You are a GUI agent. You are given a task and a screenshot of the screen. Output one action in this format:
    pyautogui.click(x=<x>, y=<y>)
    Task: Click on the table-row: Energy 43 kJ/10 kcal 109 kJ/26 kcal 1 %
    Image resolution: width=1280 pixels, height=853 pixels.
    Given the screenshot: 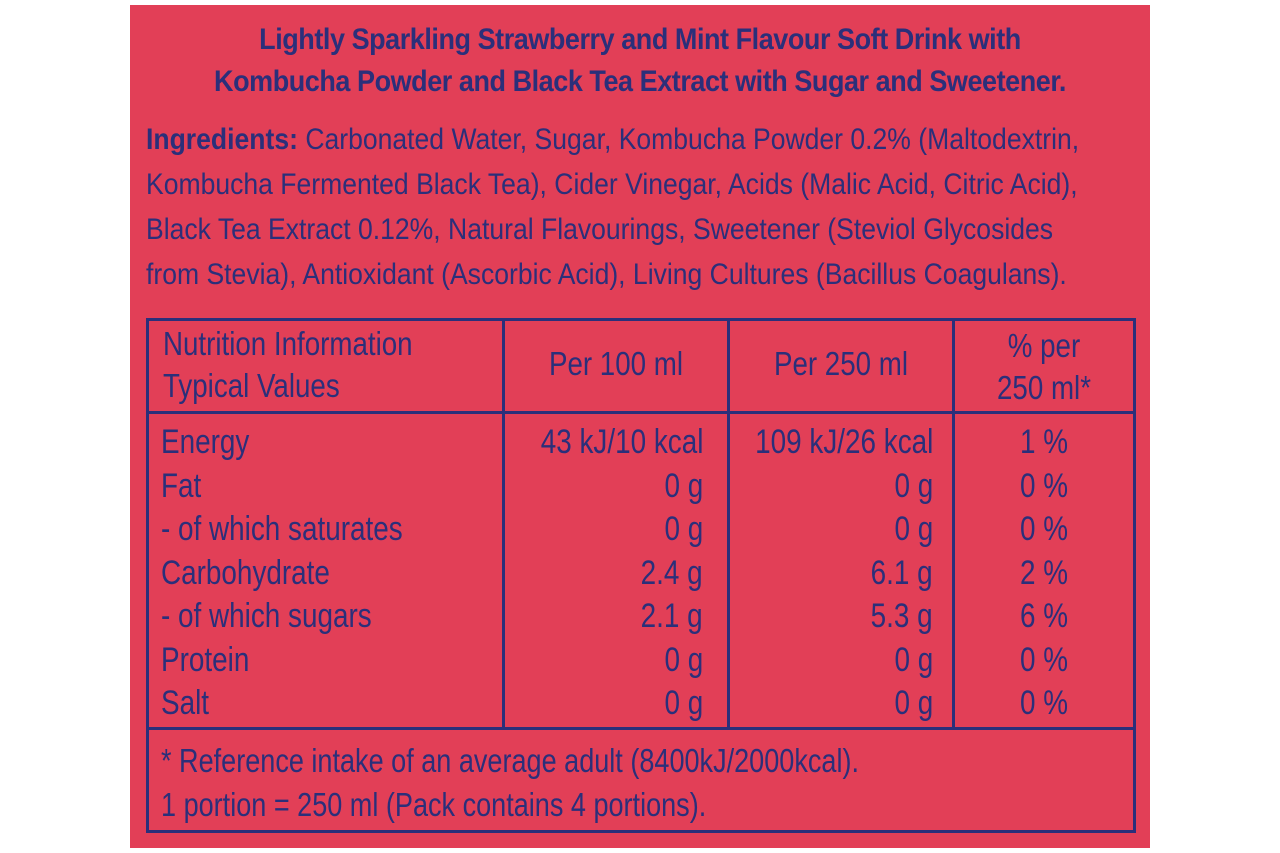 What is the action you would take?
    pyautogui.click(x=641, y=443)
    